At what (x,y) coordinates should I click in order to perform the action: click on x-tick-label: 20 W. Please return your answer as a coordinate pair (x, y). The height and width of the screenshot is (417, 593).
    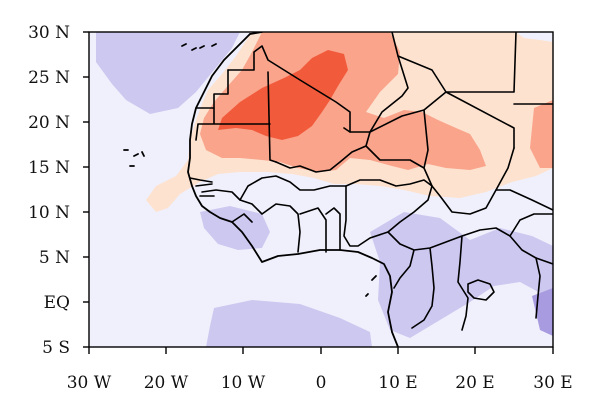
    Looking at the image, I should click on (166, 383).